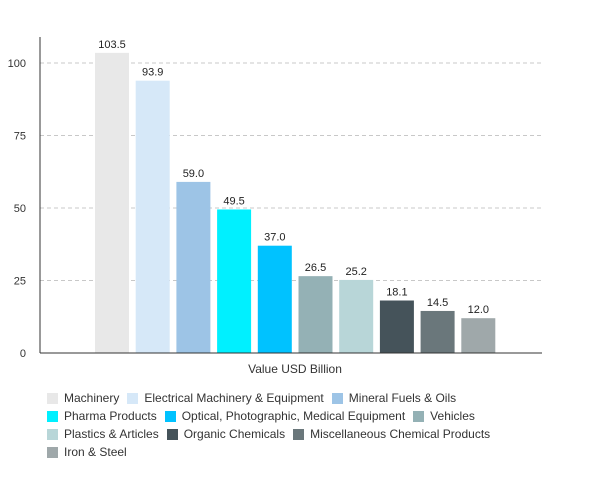 This screenshot has width=592, height=477. Describe the element at coordinates (92, 398) in the screenshot. I see `legend-label: Machinery` at that location.